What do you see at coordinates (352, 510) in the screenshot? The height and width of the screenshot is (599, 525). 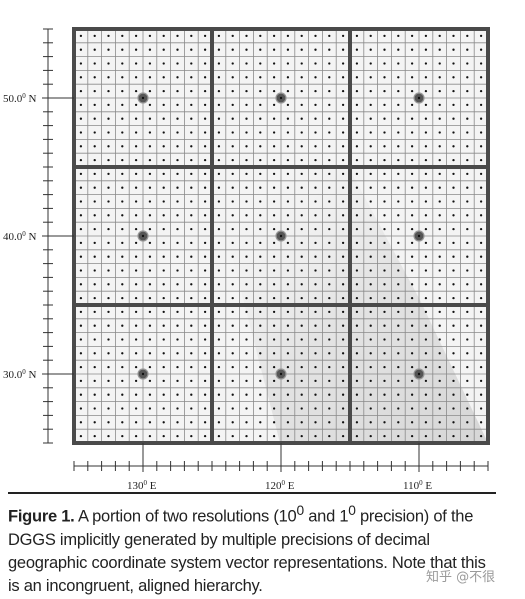 I see `caption-sup-2: 0` at bounding box center [352, 510].